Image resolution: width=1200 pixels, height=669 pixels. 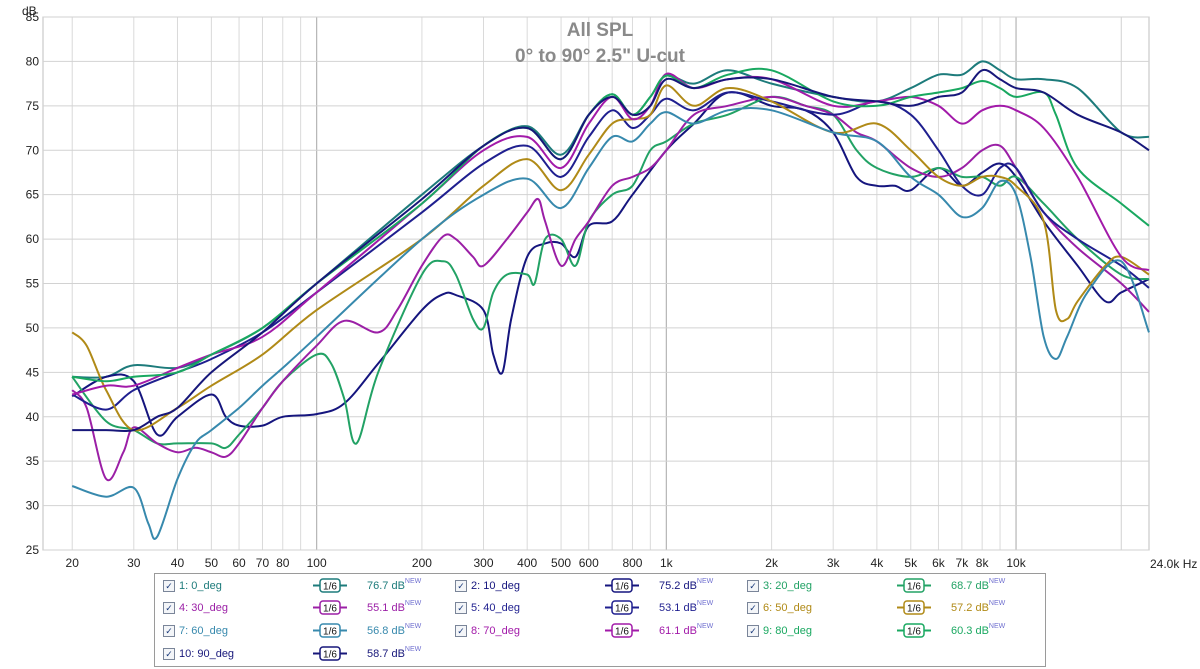 I want to click on legend-item: ✓ 7: 60_deg 1/6 56.8 dBNEW, so click(x=308, y=632).